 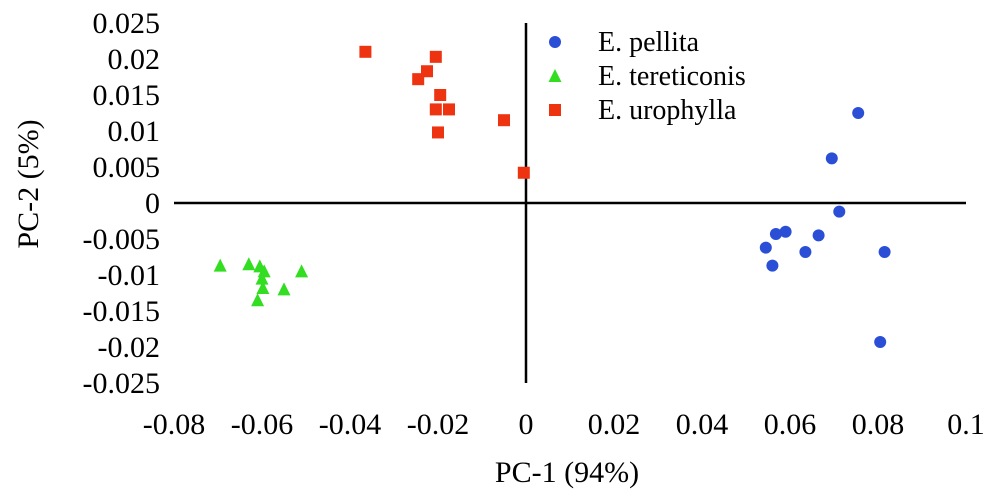 What do you see at coordinates (555, 42) in the screenshot?
I see `legend-marker-e-pellita` at bounding box center [555, 42].